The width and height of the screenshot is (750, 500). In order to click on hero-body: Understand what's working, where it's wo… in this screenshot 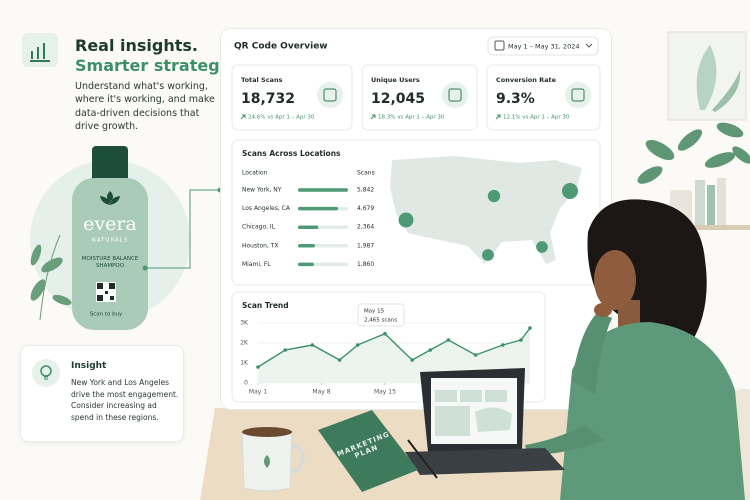, I will do `click(145, 106)`.